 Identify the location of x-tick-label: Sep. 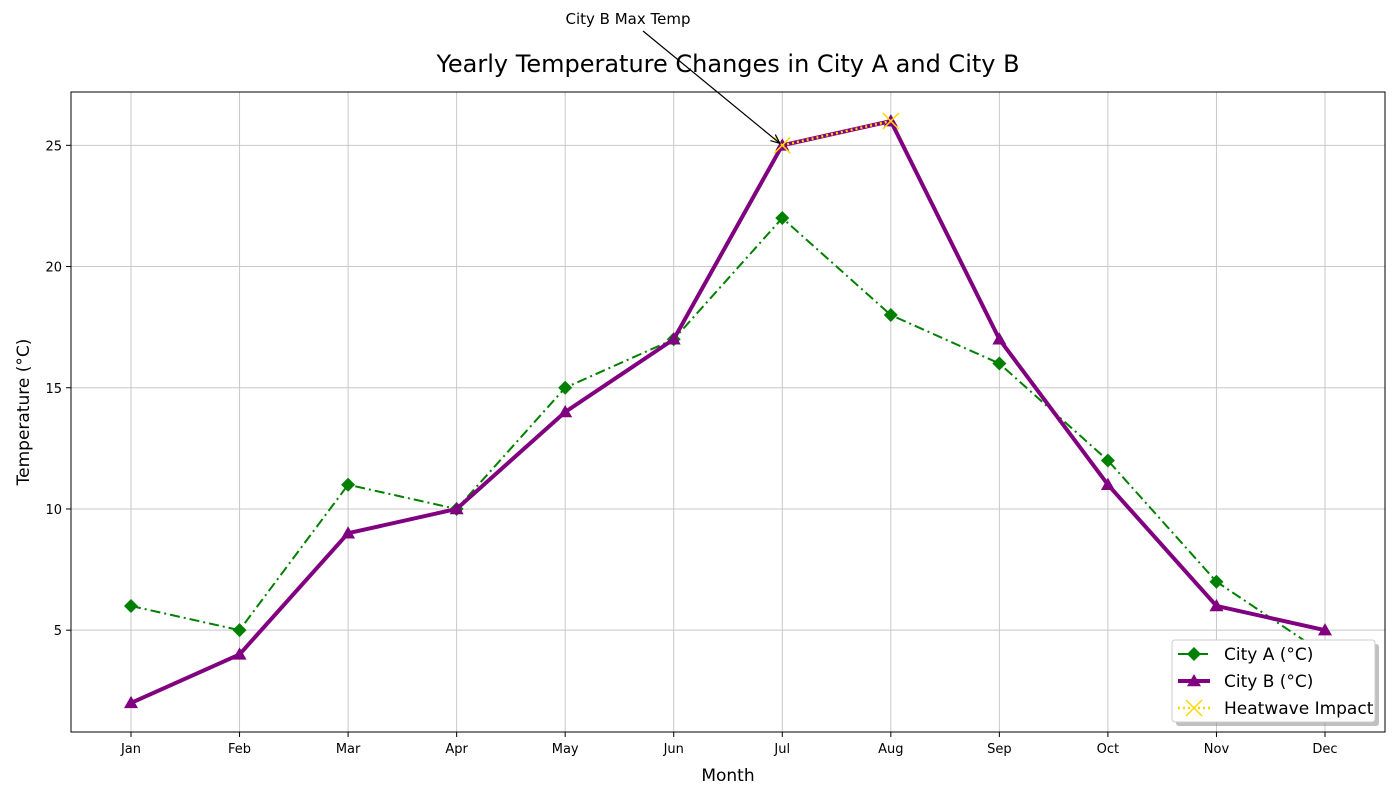
(999, 749).